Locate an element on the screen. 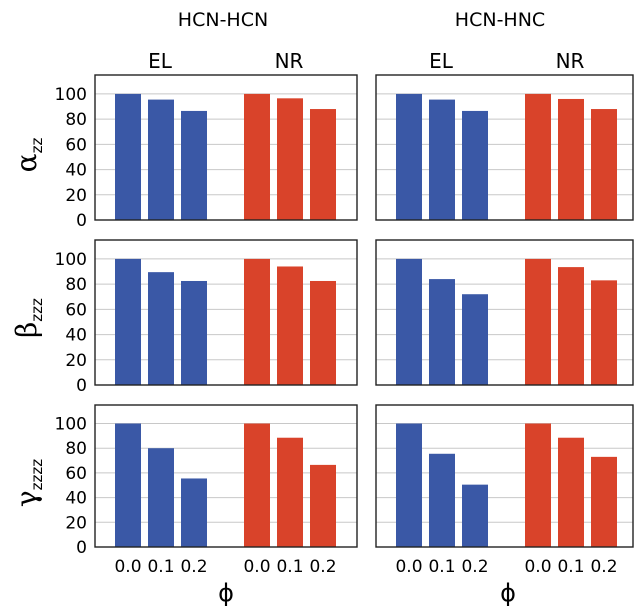 This screenshot has height=606, width=635. ylabel-beta: βzzz is located at coordinates (28, 318).